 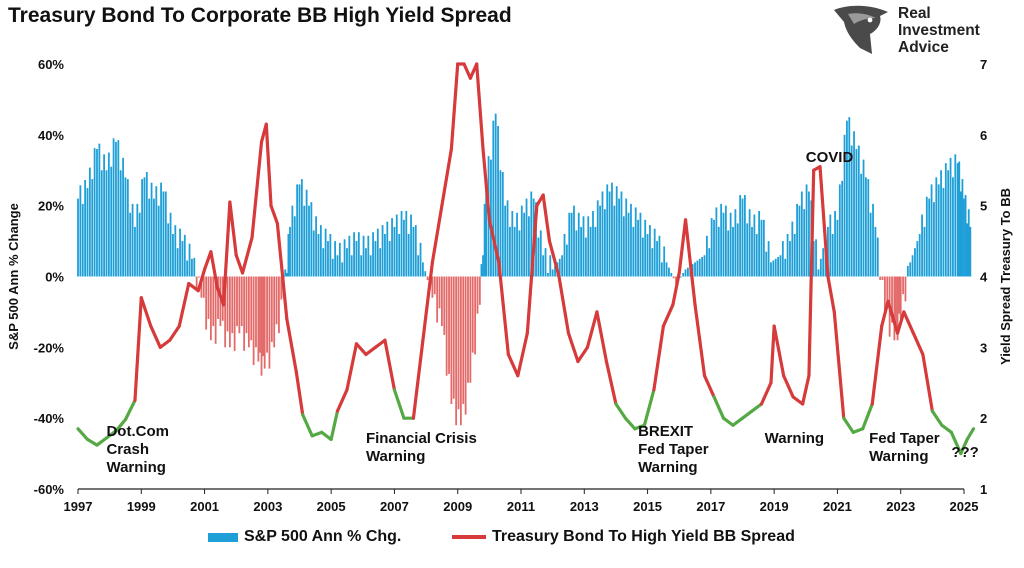 What do you see at coordinates (983, 206) in the screenshot?
I see `right-tick-label: 5` at bounding box center [983, 206].